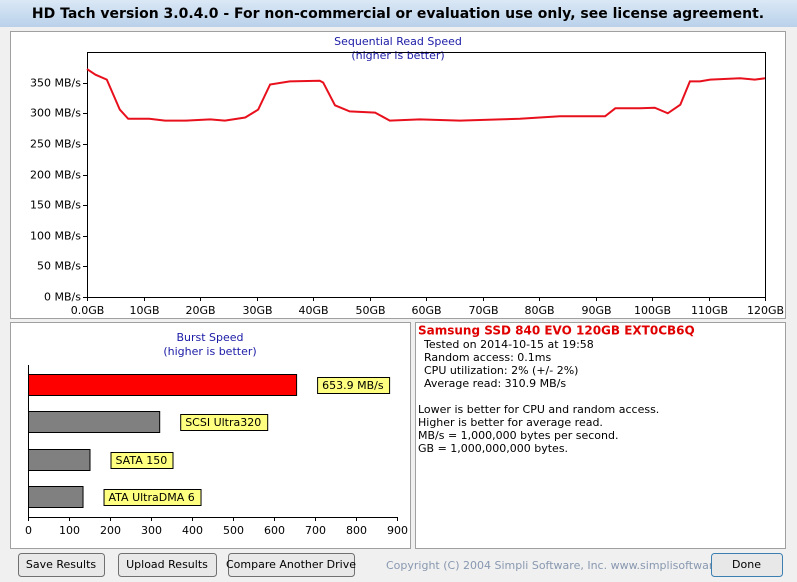 The height and width of the screenshot is (582, 797). What do you see at coordinates (508, 344) in the screenshot?
I see `drive-detail: Tested on 2014-10-15 at 19:58` at bounding box center [508, 344].